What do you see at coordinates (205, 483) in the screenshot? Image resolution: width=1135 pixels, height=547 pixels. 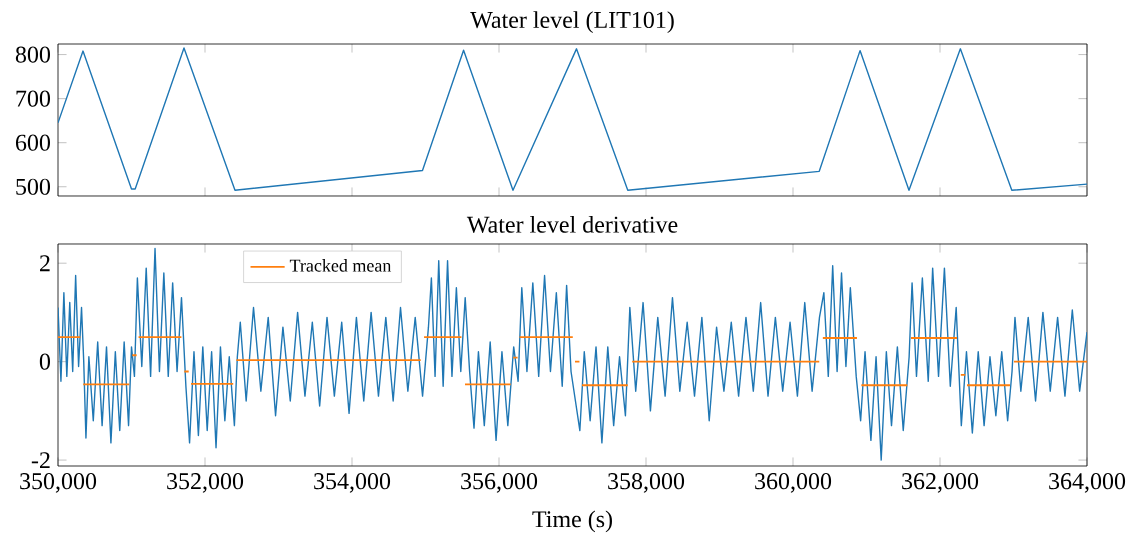 I see `x-tick-label: 352,000` at bounding box center [205, 483].